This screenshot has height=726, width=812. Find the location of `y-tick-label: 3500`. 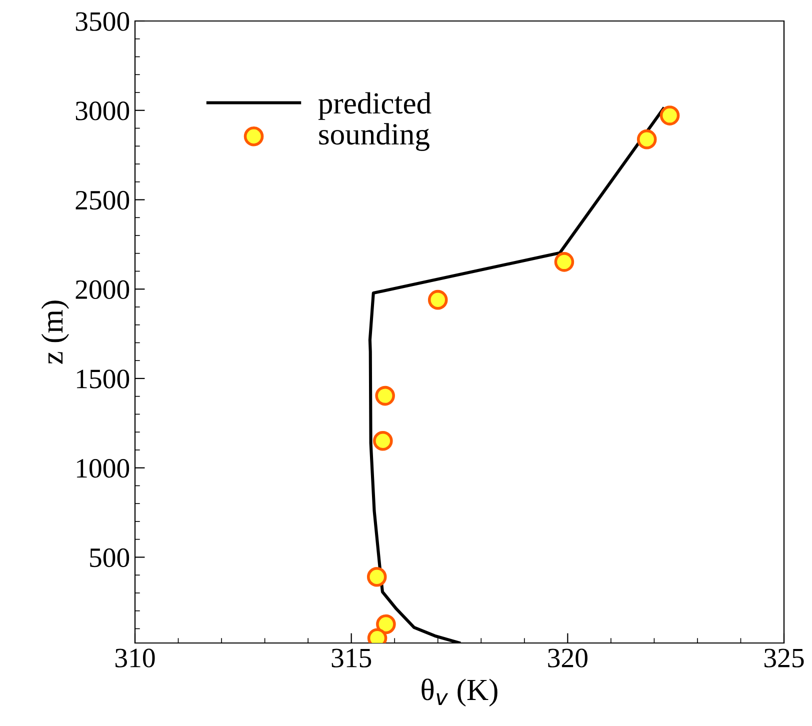

y-tick-label: 3500 is located at coordinates (103, 21).